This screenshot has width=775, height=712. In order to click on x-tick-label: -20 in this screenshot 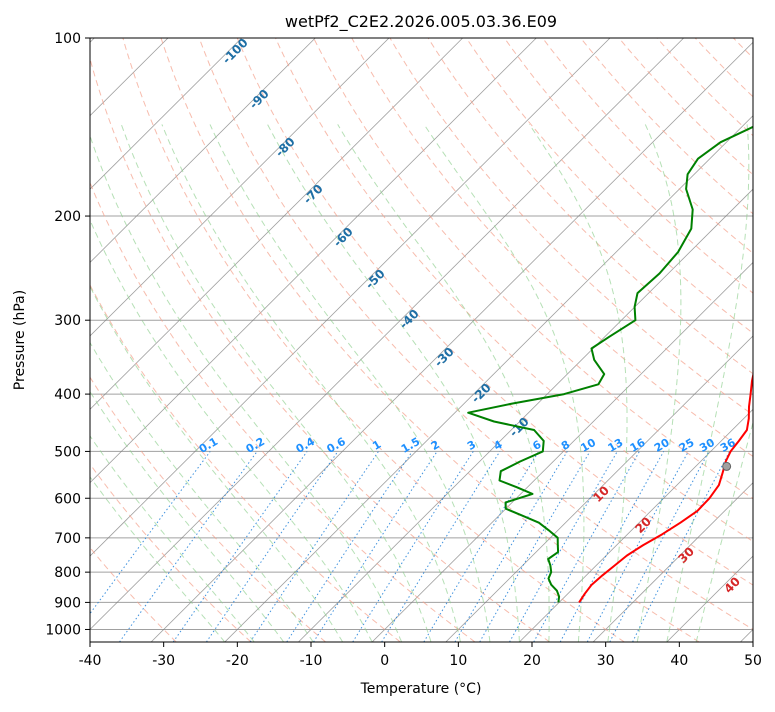, I will do `click(237, 661)`.